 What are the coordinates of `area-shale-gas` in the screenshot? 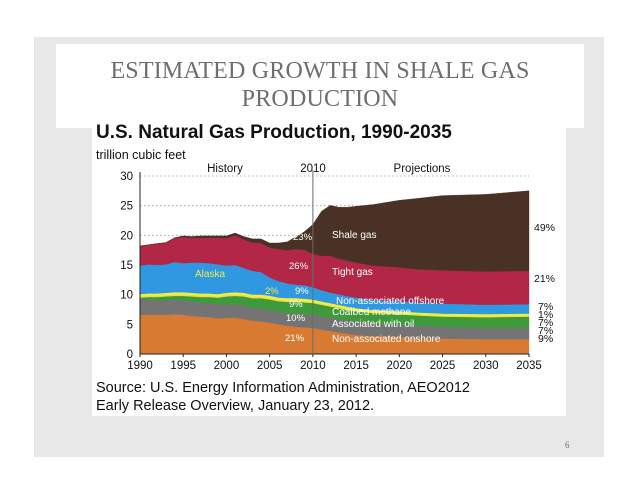 It's located at (334, 231).